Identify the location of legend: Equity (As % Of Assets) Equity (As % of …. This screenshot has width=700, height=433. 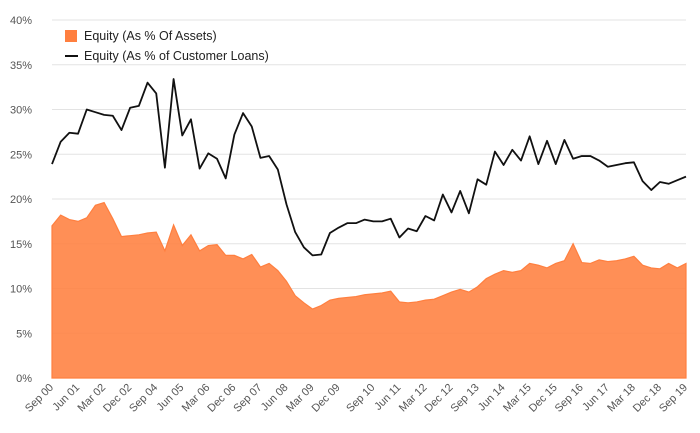
(167, 46).